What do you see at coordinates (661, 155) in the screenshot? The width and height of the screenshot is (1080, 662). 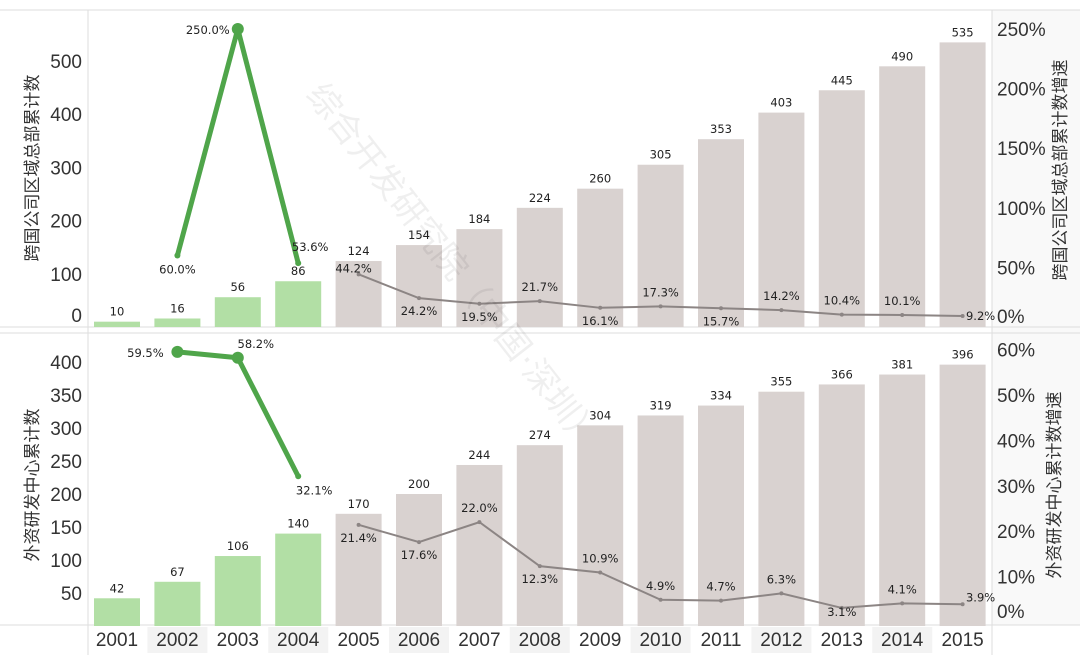 I see `bar-value-label: 305` at bounding box center [661, 155].